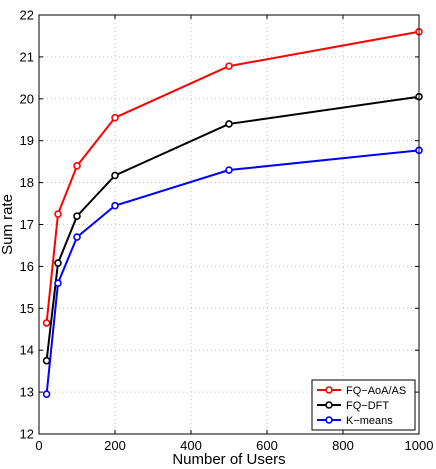 The width and height of the screenshot is (436, 469). I want to click on y-tick-label: 16, so click(27, 266).